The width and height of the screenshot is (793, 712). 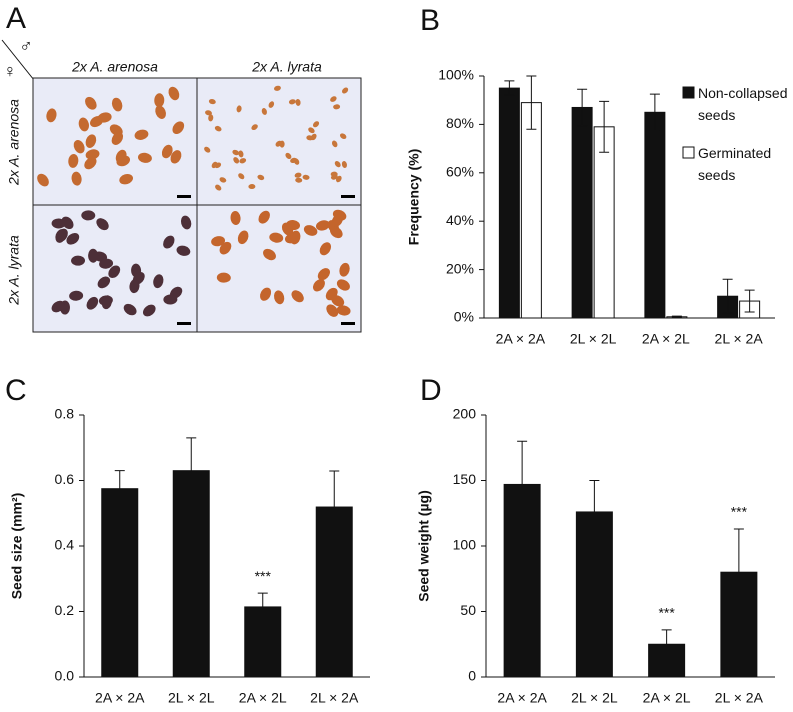 I want to click on y-tick-label: 100, so click(x=465, y=545).